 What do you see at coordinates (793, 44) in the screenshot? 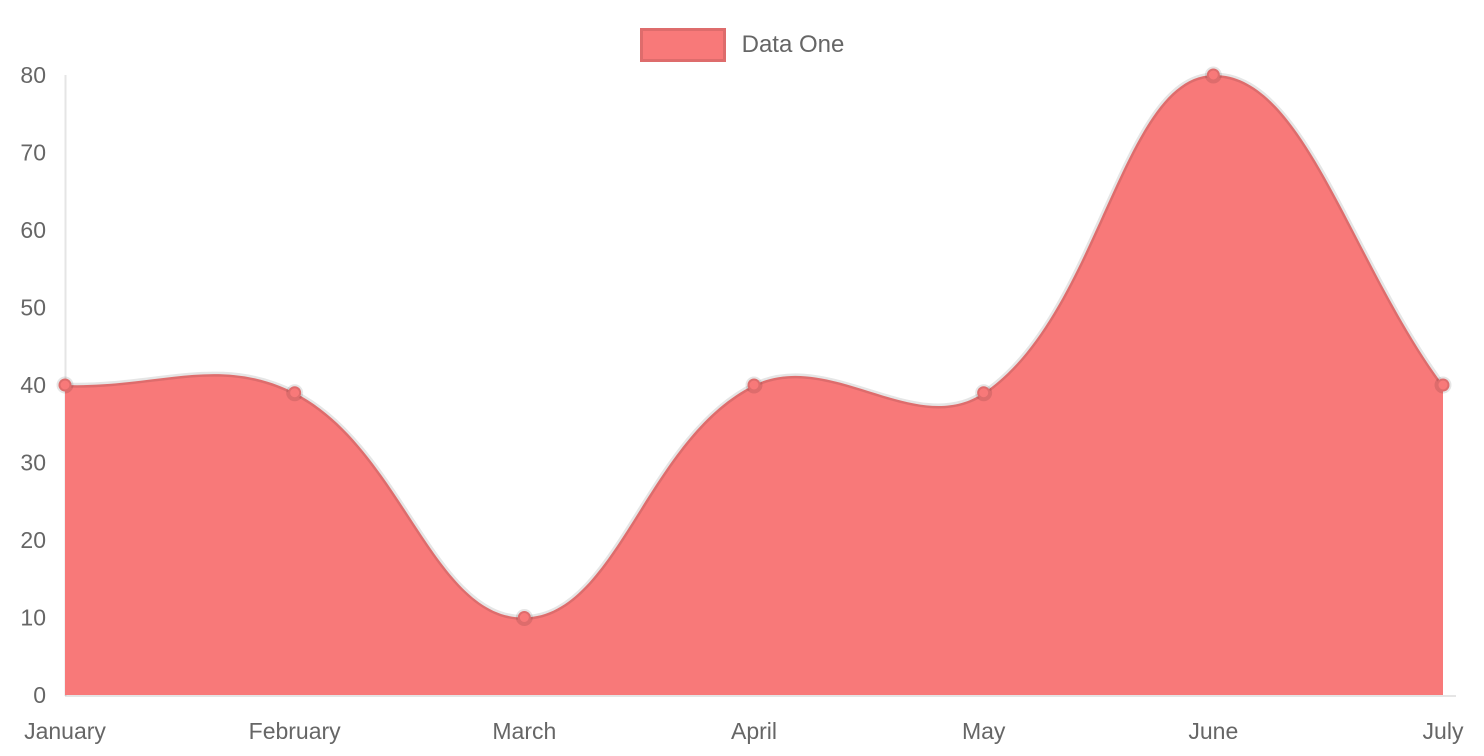
I see `legend-label: Data One` at bounding box center [793, 44].